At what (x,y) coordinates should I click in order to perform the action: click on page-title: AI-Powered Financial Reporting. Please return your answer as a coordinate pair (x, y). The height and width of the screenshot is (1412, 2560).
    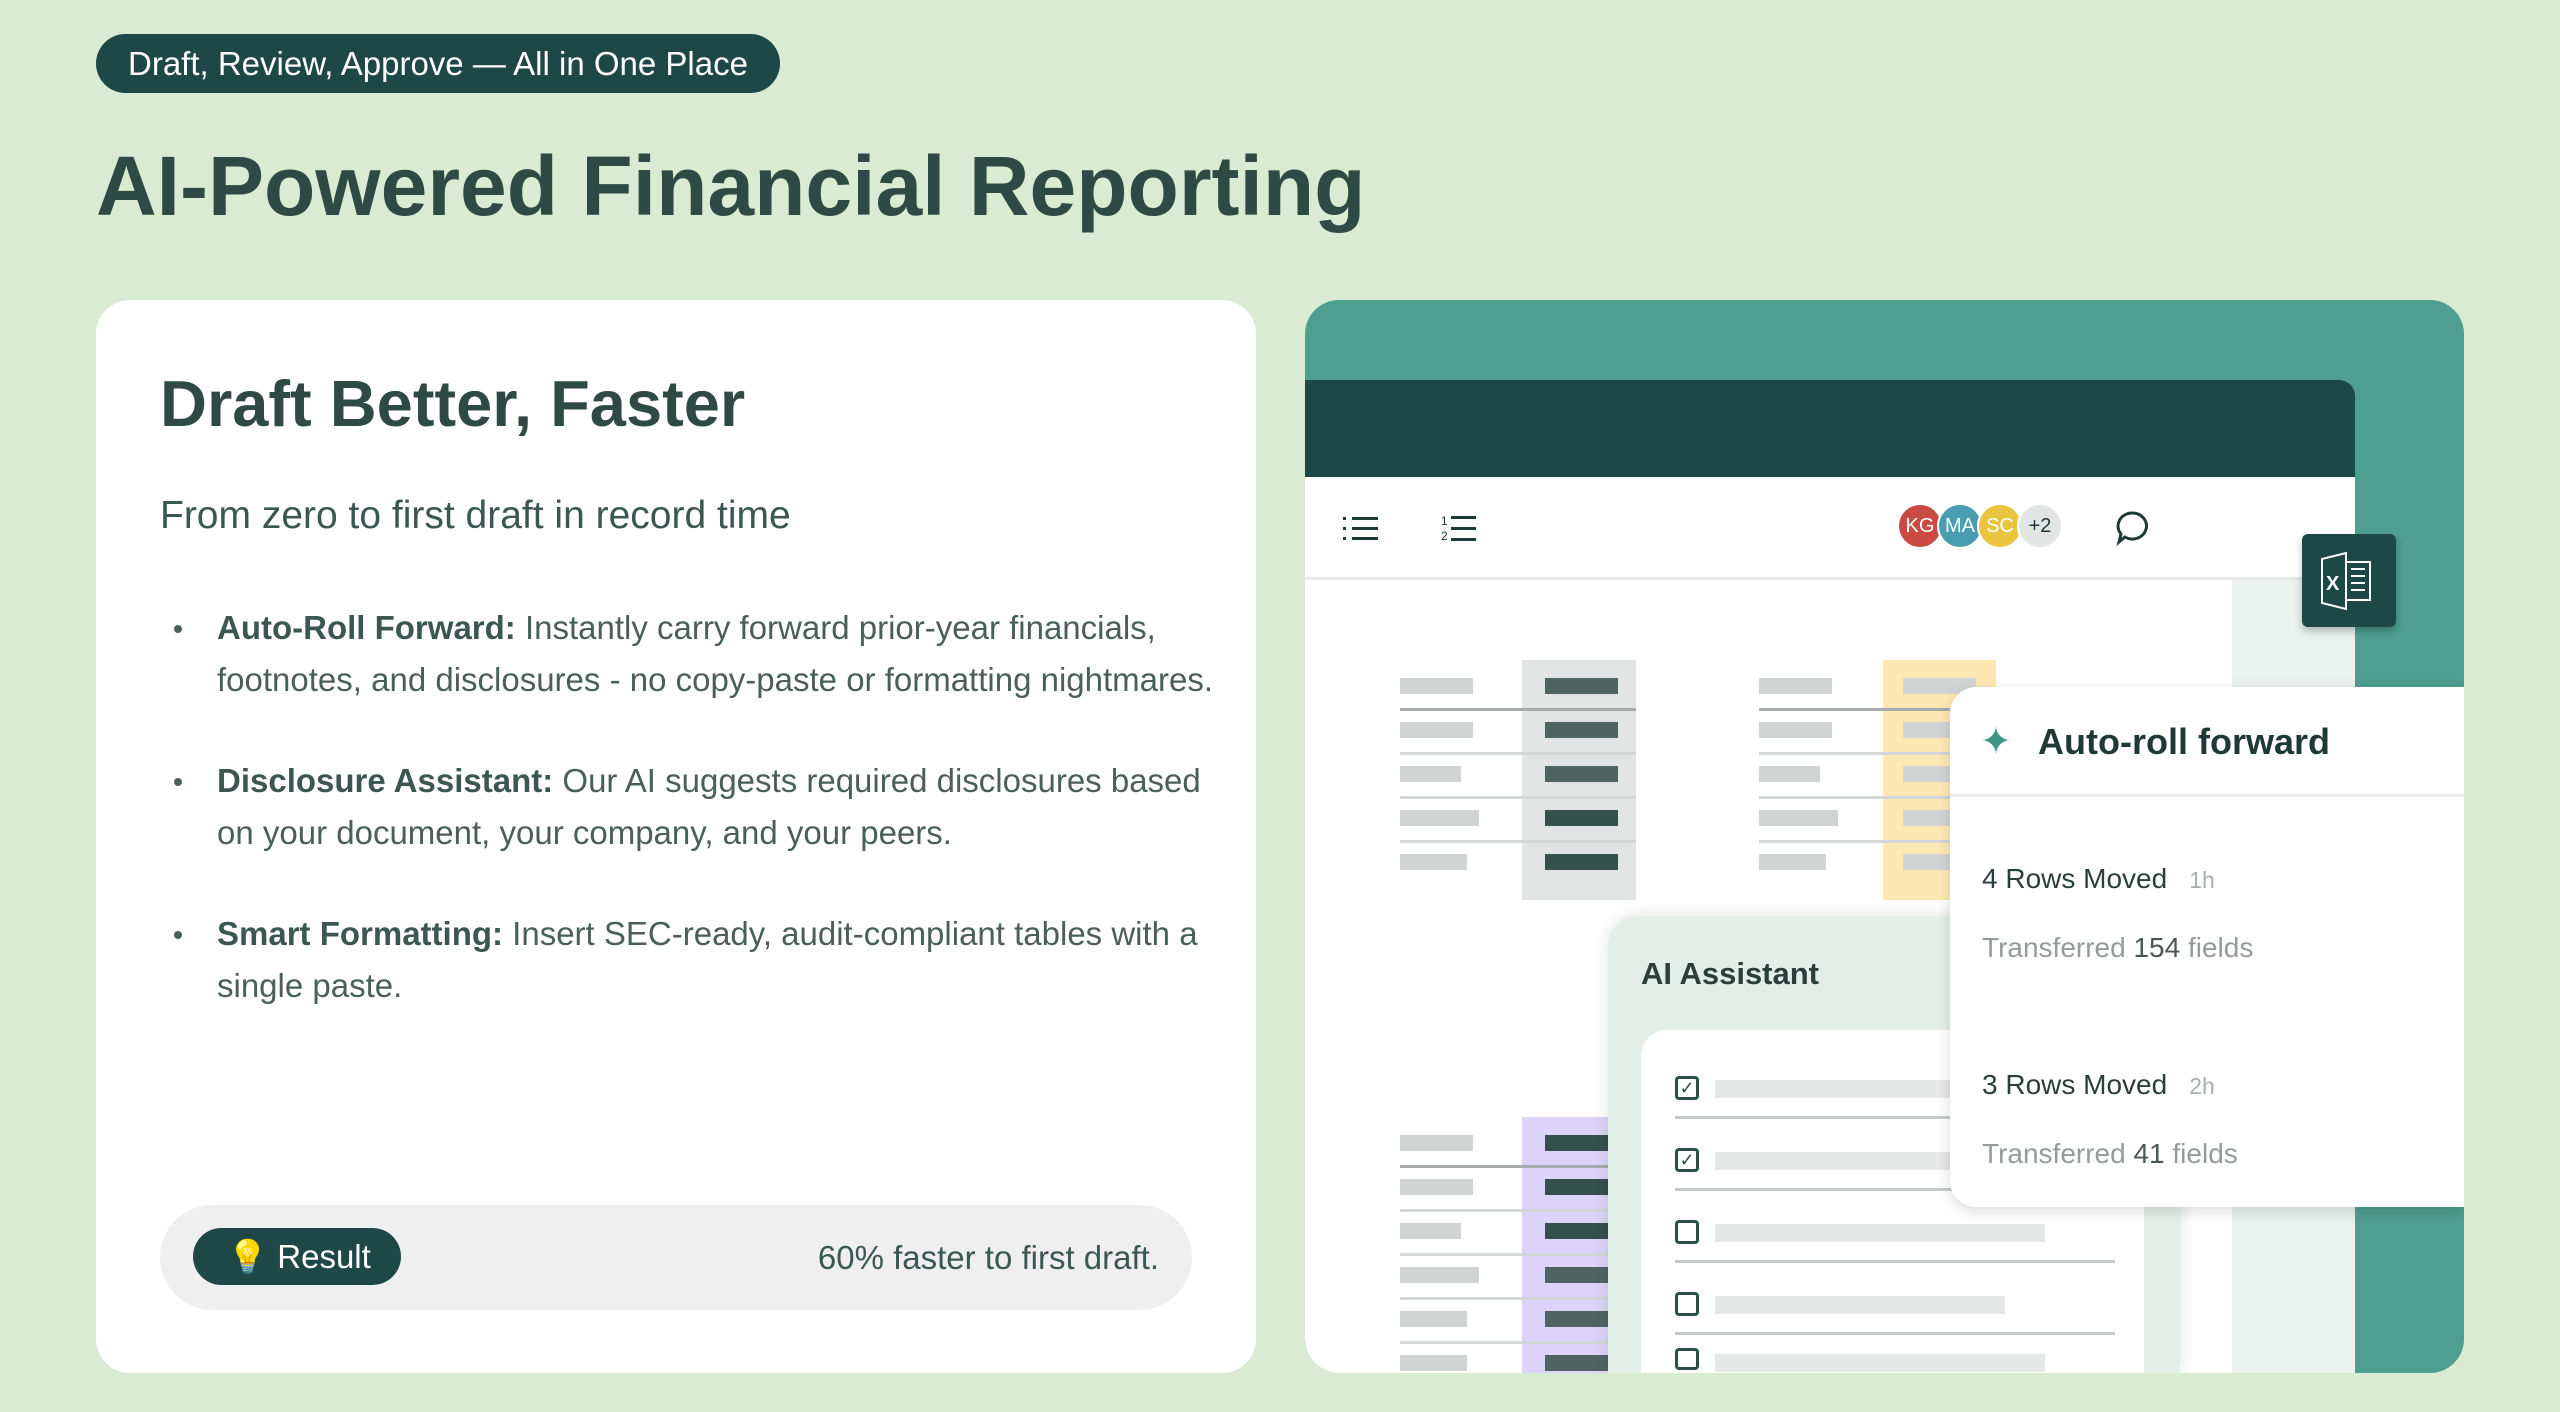
    Looking at the image, I should click on (731, 186).